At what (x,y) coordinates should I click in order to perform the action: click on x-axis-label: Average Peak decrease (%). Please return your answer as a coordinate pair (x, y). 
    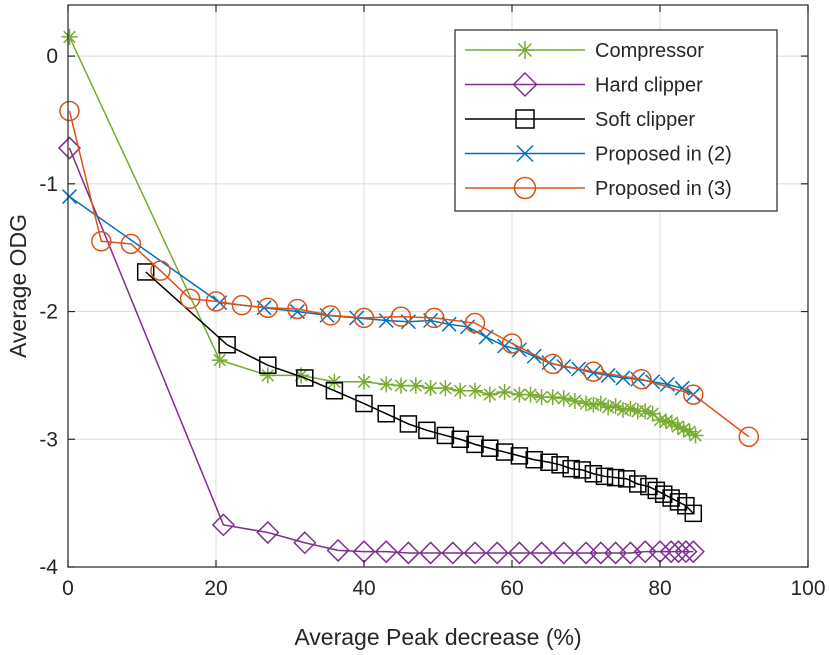
    Looking at the image, I should click on (437, 637).